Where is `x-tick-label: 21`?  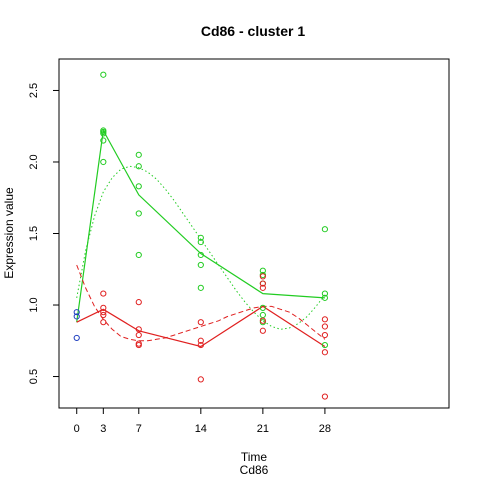
x-tick-label: 21 is located at coordinates (263, 429).